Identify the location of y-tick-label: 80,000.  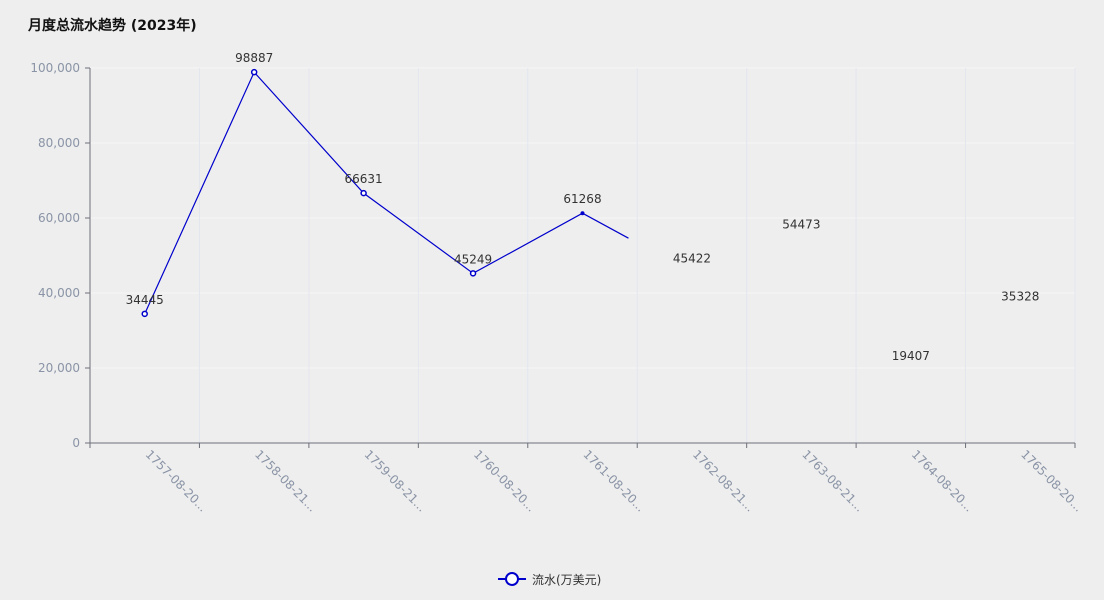
(59, 143).